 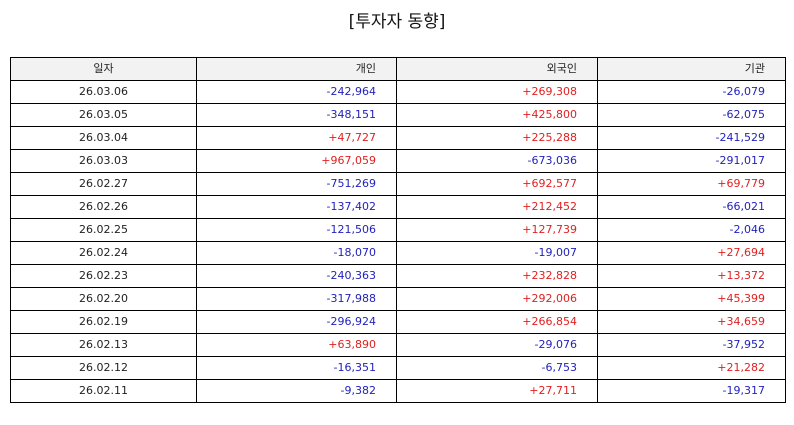 What do you see at coordinates (296, 253) in the screenshot?
I see `individual-cell: -18,070` at bounding box center [296, 253].